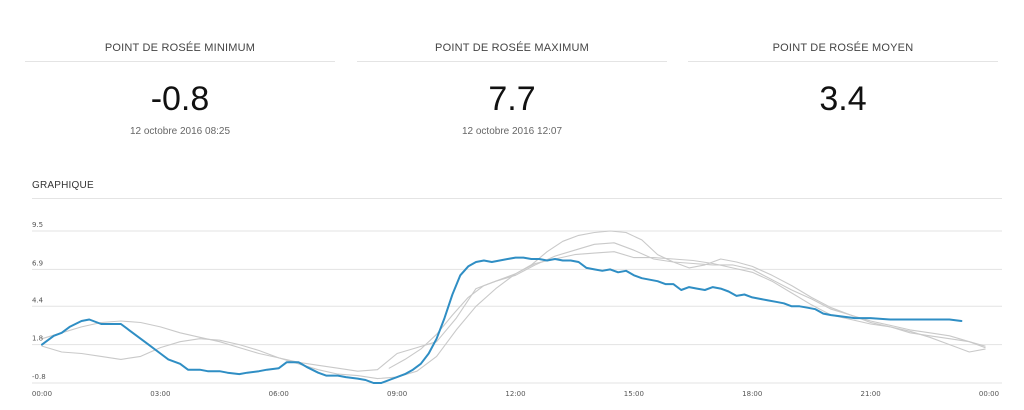 Image resolution: width=1024 pixels, height=410 pixels. Describe the element at coordinates (37, 263) in the screenshot. I see `y-tick-label: 6.9` at that location.